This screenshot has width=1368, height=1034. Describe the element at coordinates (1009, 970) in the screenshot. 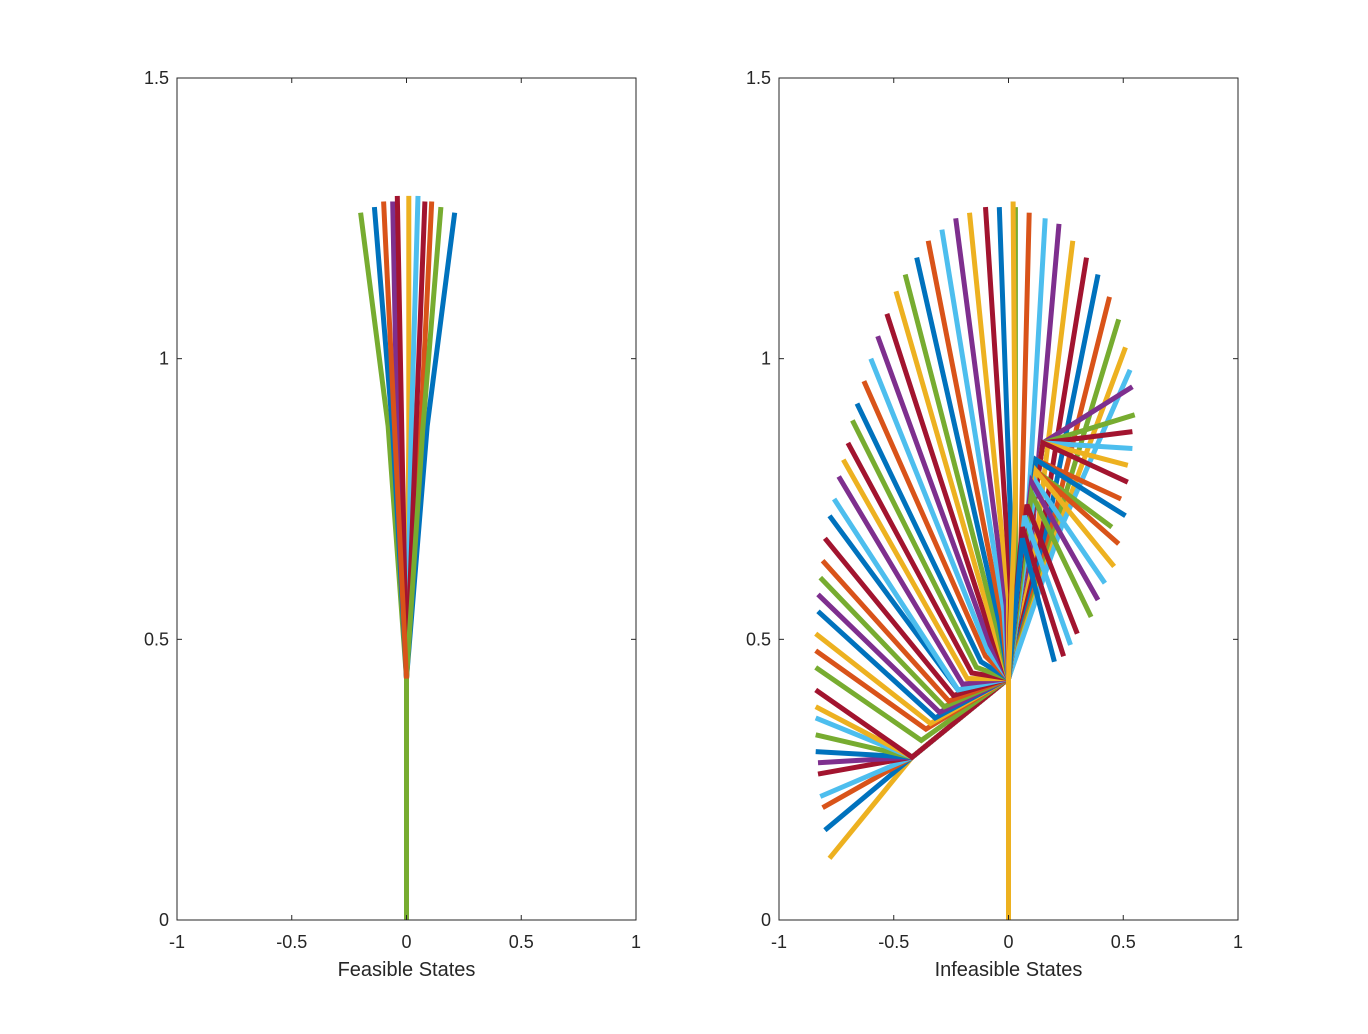

I see `x-axis-label: Infeasible States` at that location.